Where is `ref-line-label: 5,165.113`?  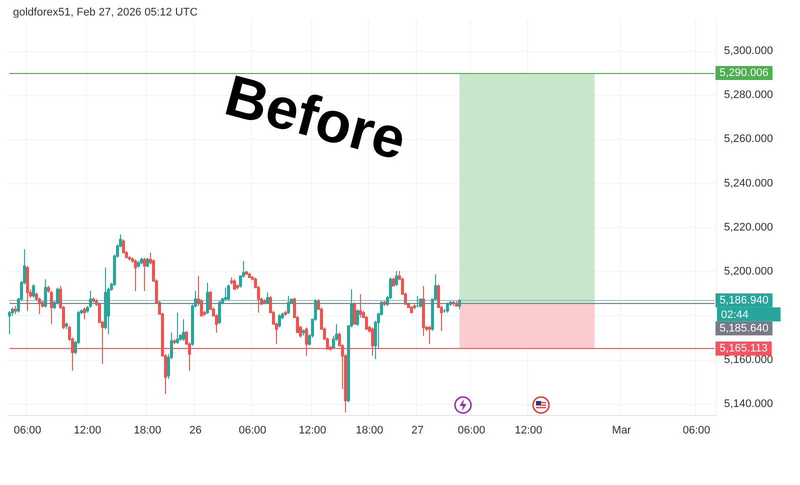 ref-line-label: 5,165.113 is located at coordinates (744, 348).